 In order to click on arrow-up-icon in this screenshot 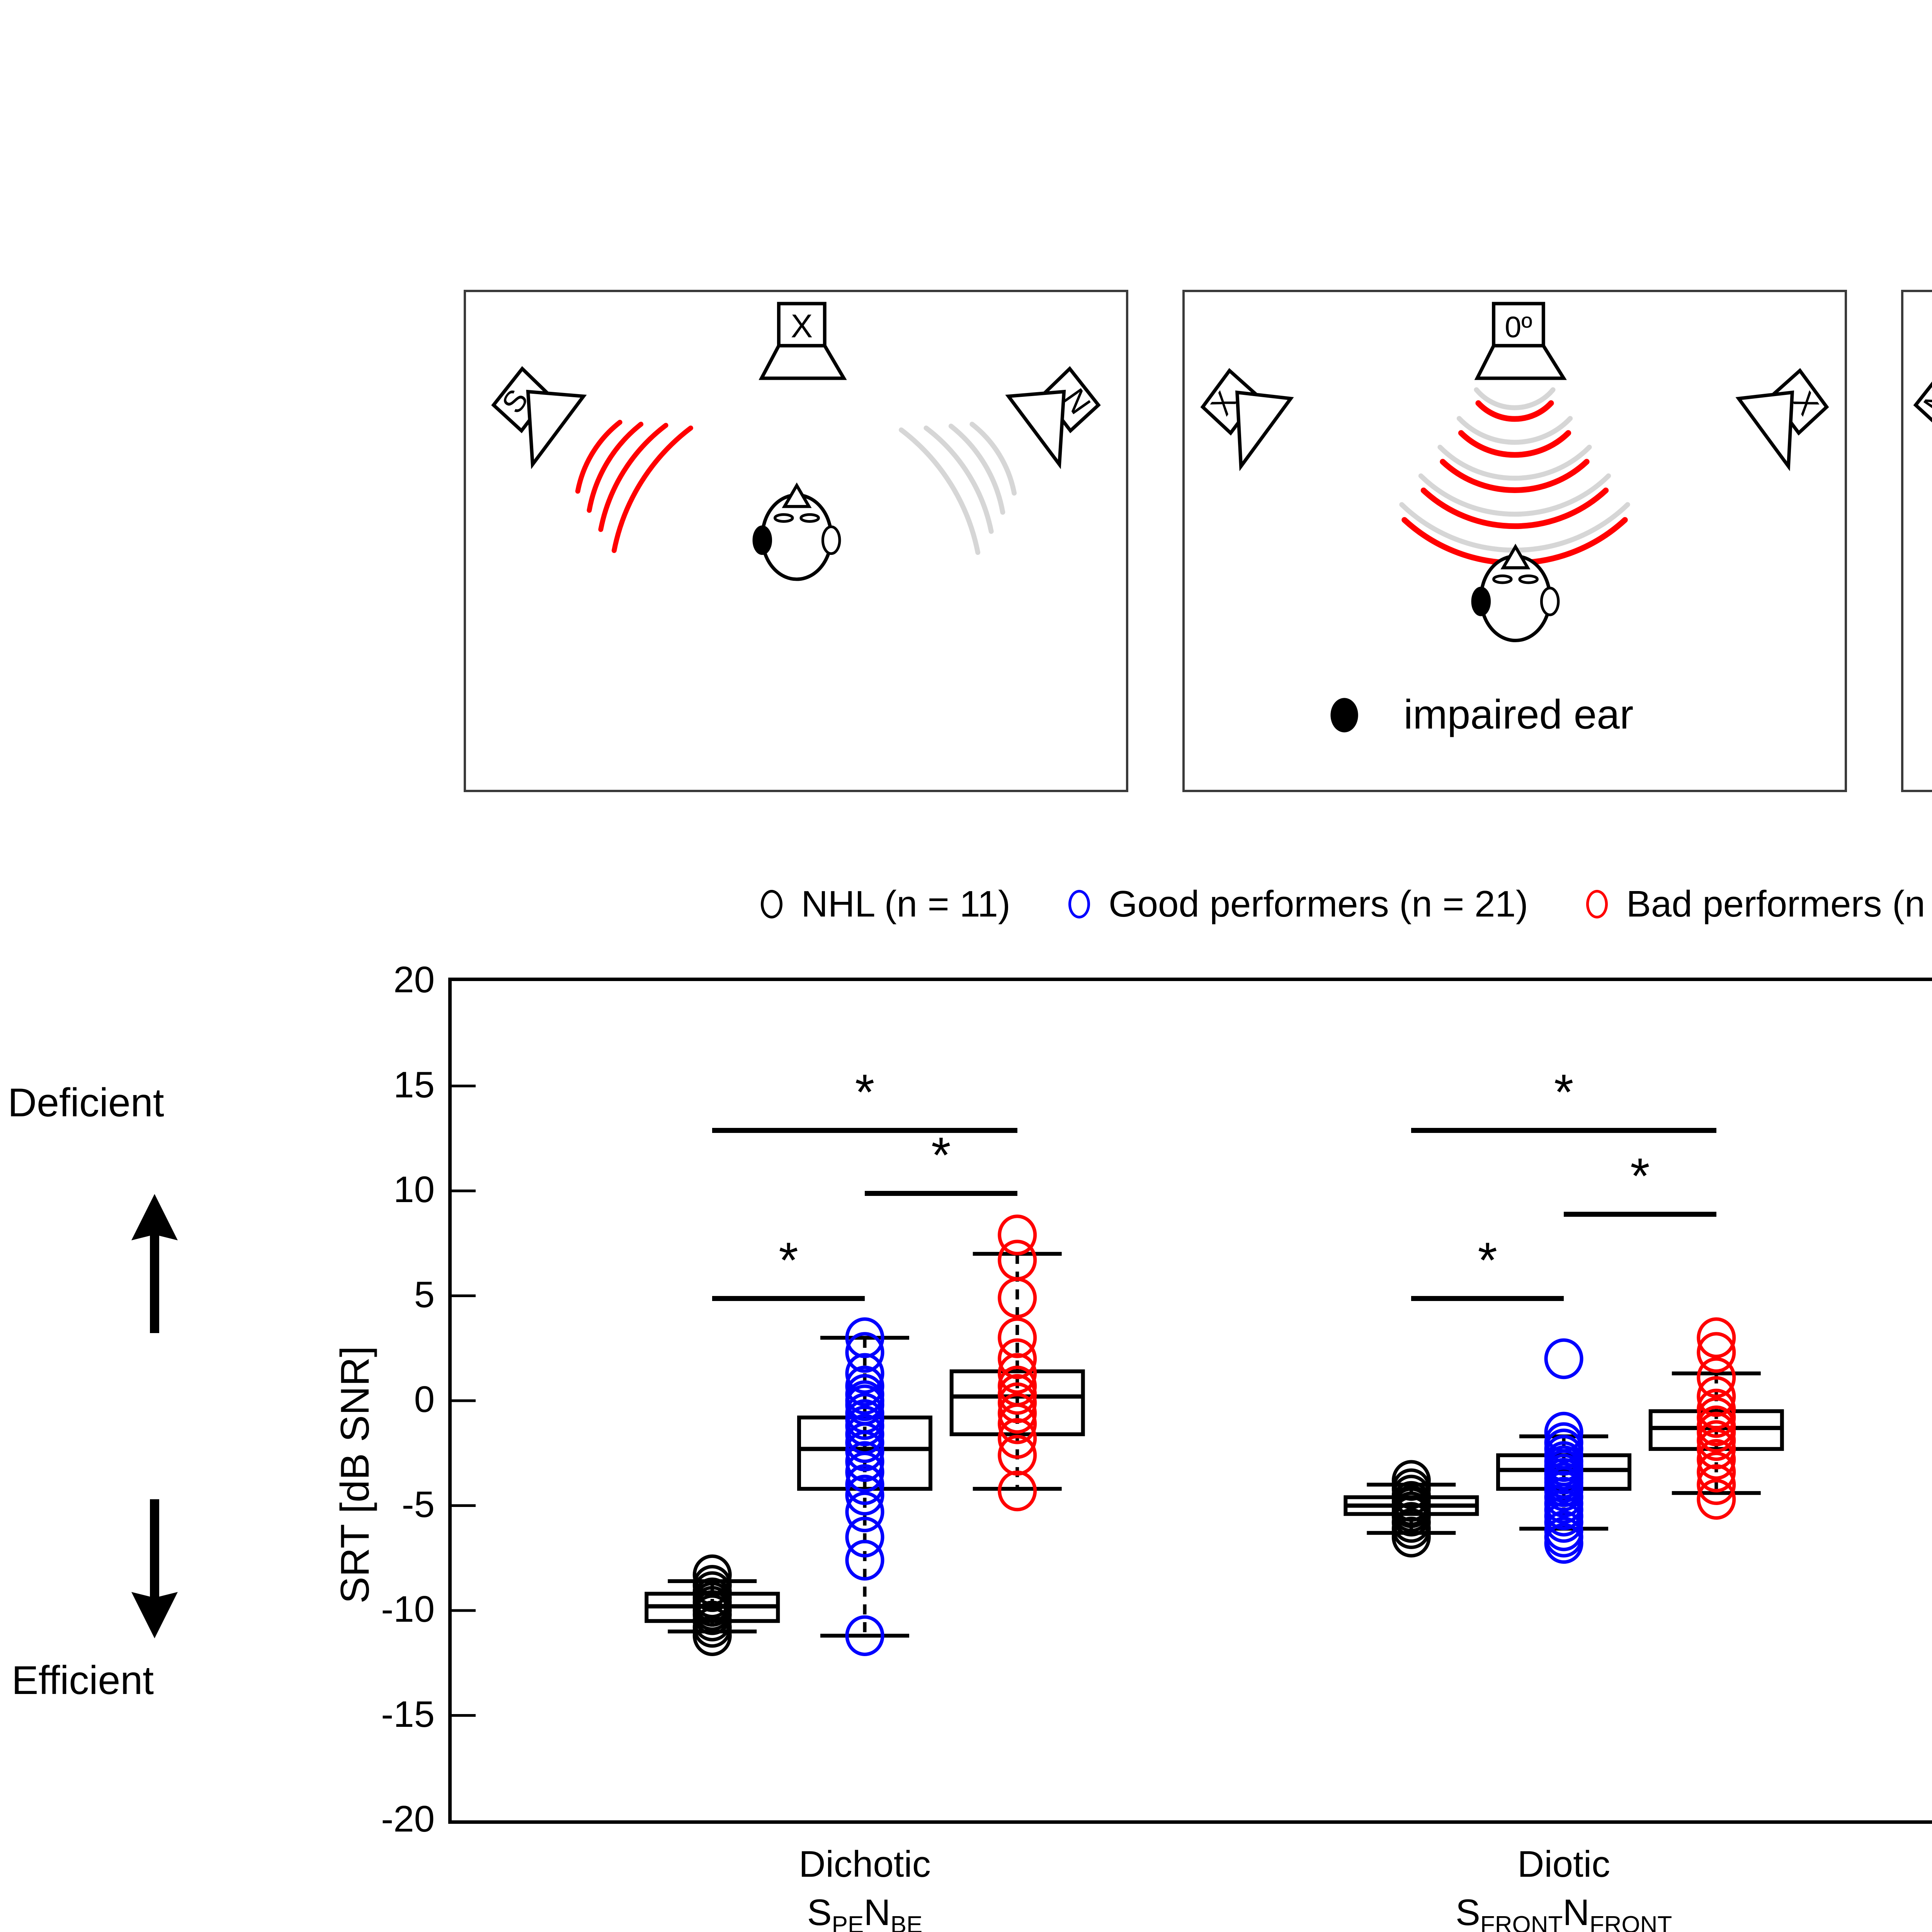, I will do `click(154, 1263)`.